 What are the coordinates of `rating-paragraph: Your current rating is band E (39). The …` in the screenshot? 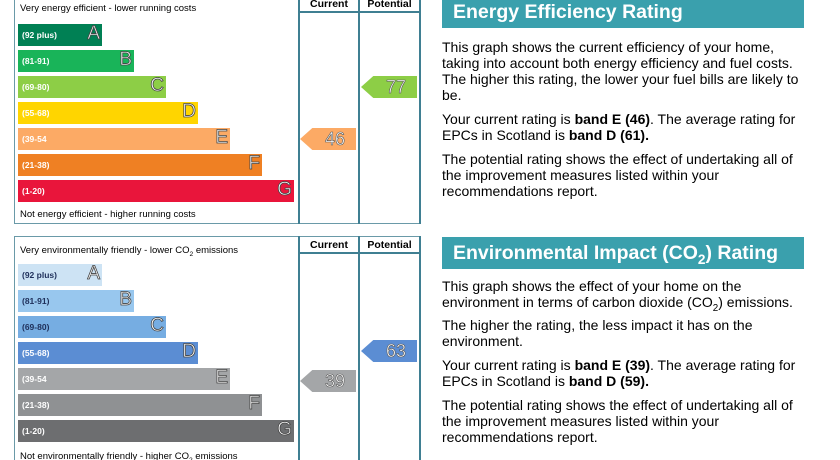 It's located at (619, 372).